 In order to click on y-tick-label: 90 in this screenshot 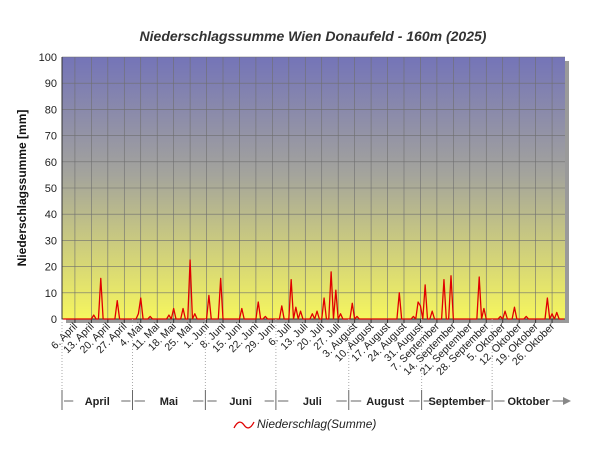, I will do `click(51, 84)`.